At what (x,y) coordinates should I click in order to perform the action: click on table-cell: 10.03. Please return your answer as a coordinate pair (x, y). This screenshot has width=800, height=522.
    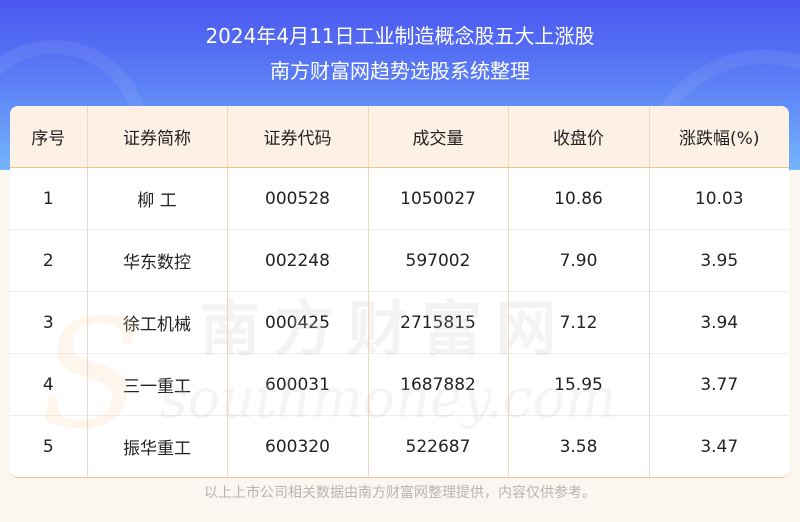
    Looking at the image, I should click on (718, 198).